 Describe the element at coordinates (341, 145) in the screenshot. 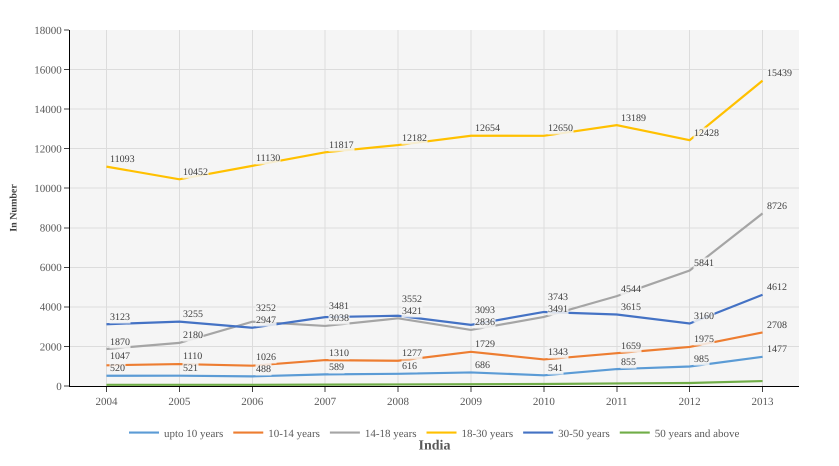

I see `data-label: 11817` at that location.